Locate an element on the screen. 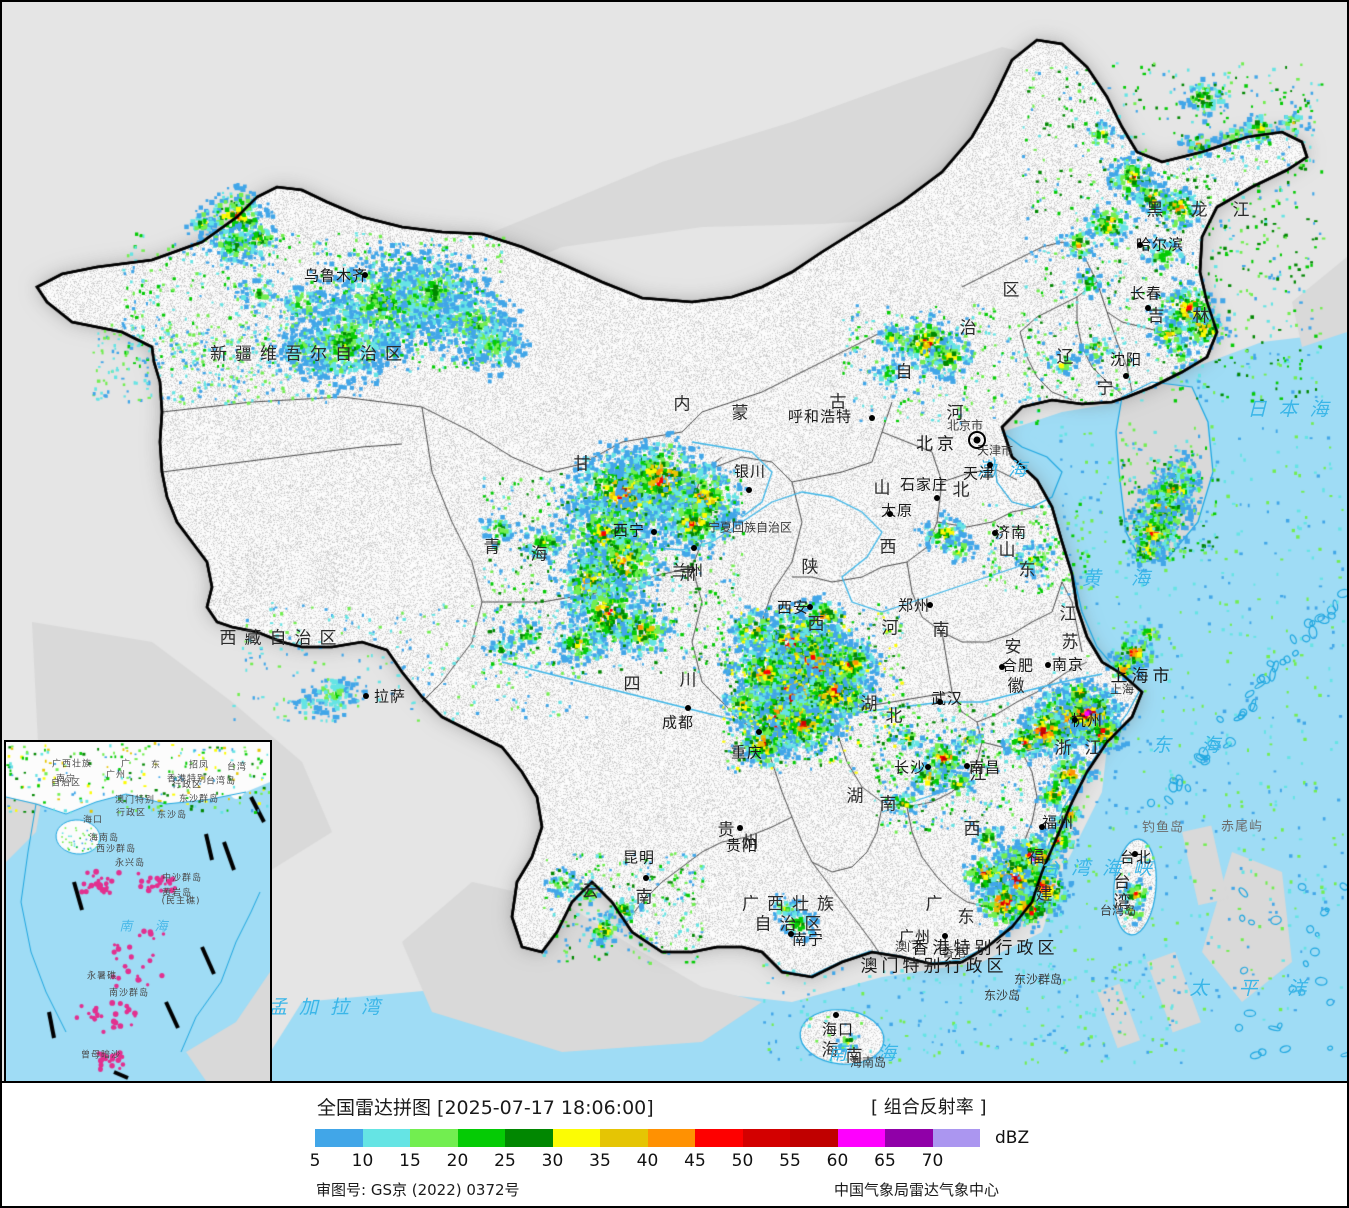 This screenshot has width=1349, height=1208. colorbar-tick: 5 is located at coordinates (315, 1161).